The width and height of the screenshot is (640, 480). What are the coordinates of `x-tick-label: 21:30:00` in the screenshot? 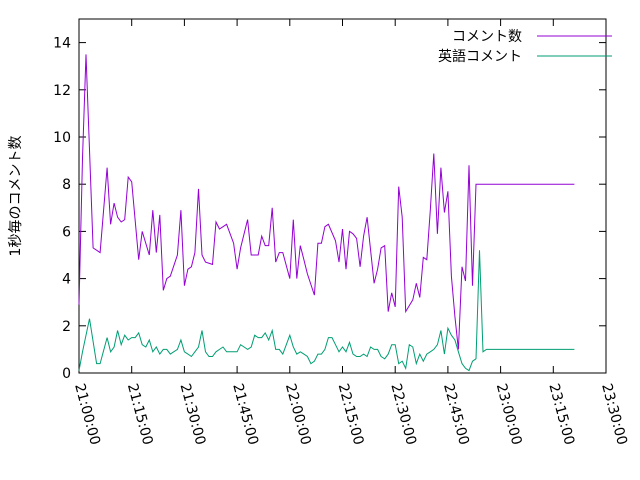 It's located at (193, 414).